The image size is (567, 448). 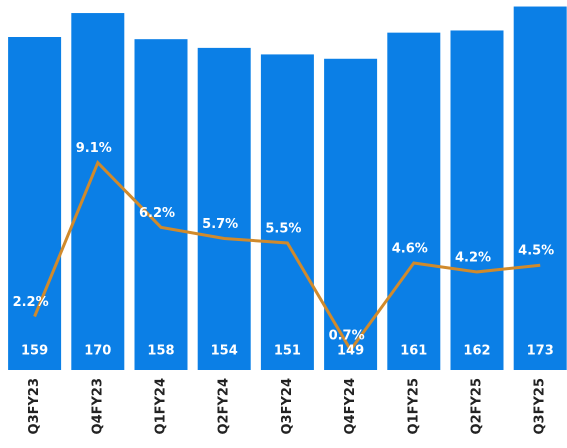 What do you see at coordinates (161, 406) in the screenshot?
I see `x-tick-label: Q1FY24` at bounding box center [161, 406].